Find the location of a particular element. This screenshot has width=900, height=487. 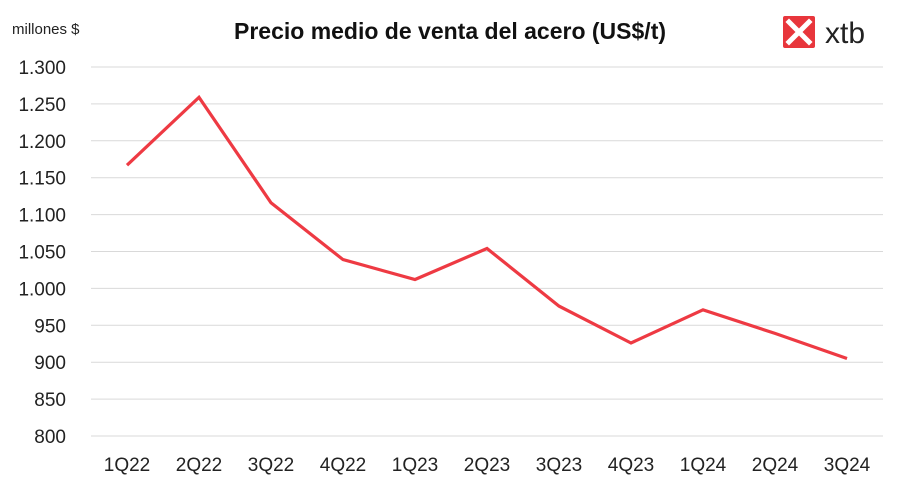

x-tick-label: 3Q23 is located at coordinates (559, 465).